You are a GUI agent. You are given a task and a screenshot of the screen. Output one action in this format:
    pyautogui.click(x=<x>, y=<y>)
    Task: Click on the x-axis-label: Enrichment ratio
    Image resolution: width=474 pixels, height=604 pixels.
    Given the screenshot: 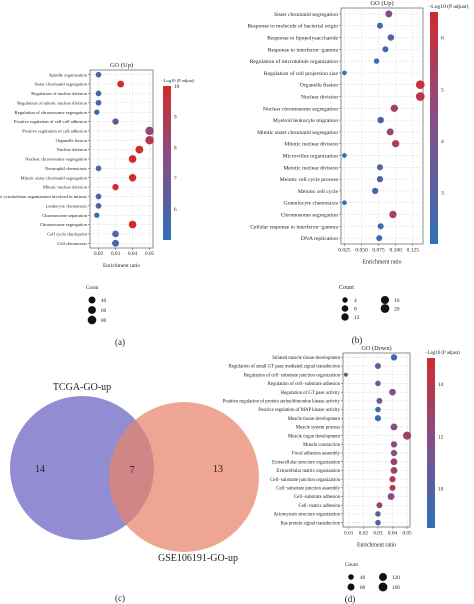 What is the action you would take?
    pyautogui.click(x=121, y=266)
    